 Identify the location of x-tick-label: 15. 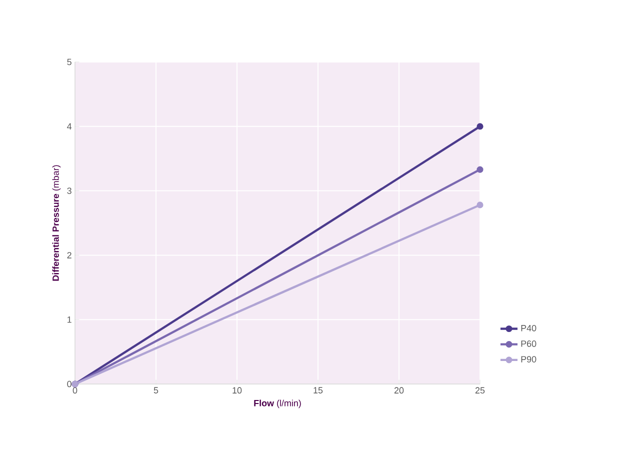
(318, 390).